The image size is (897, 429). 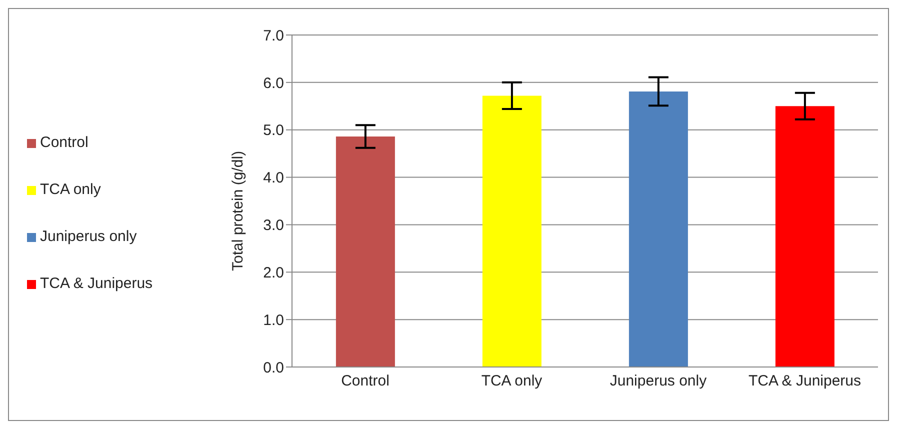 I want to click on y-tick-label: 3.0, so click(x=273, y=225).